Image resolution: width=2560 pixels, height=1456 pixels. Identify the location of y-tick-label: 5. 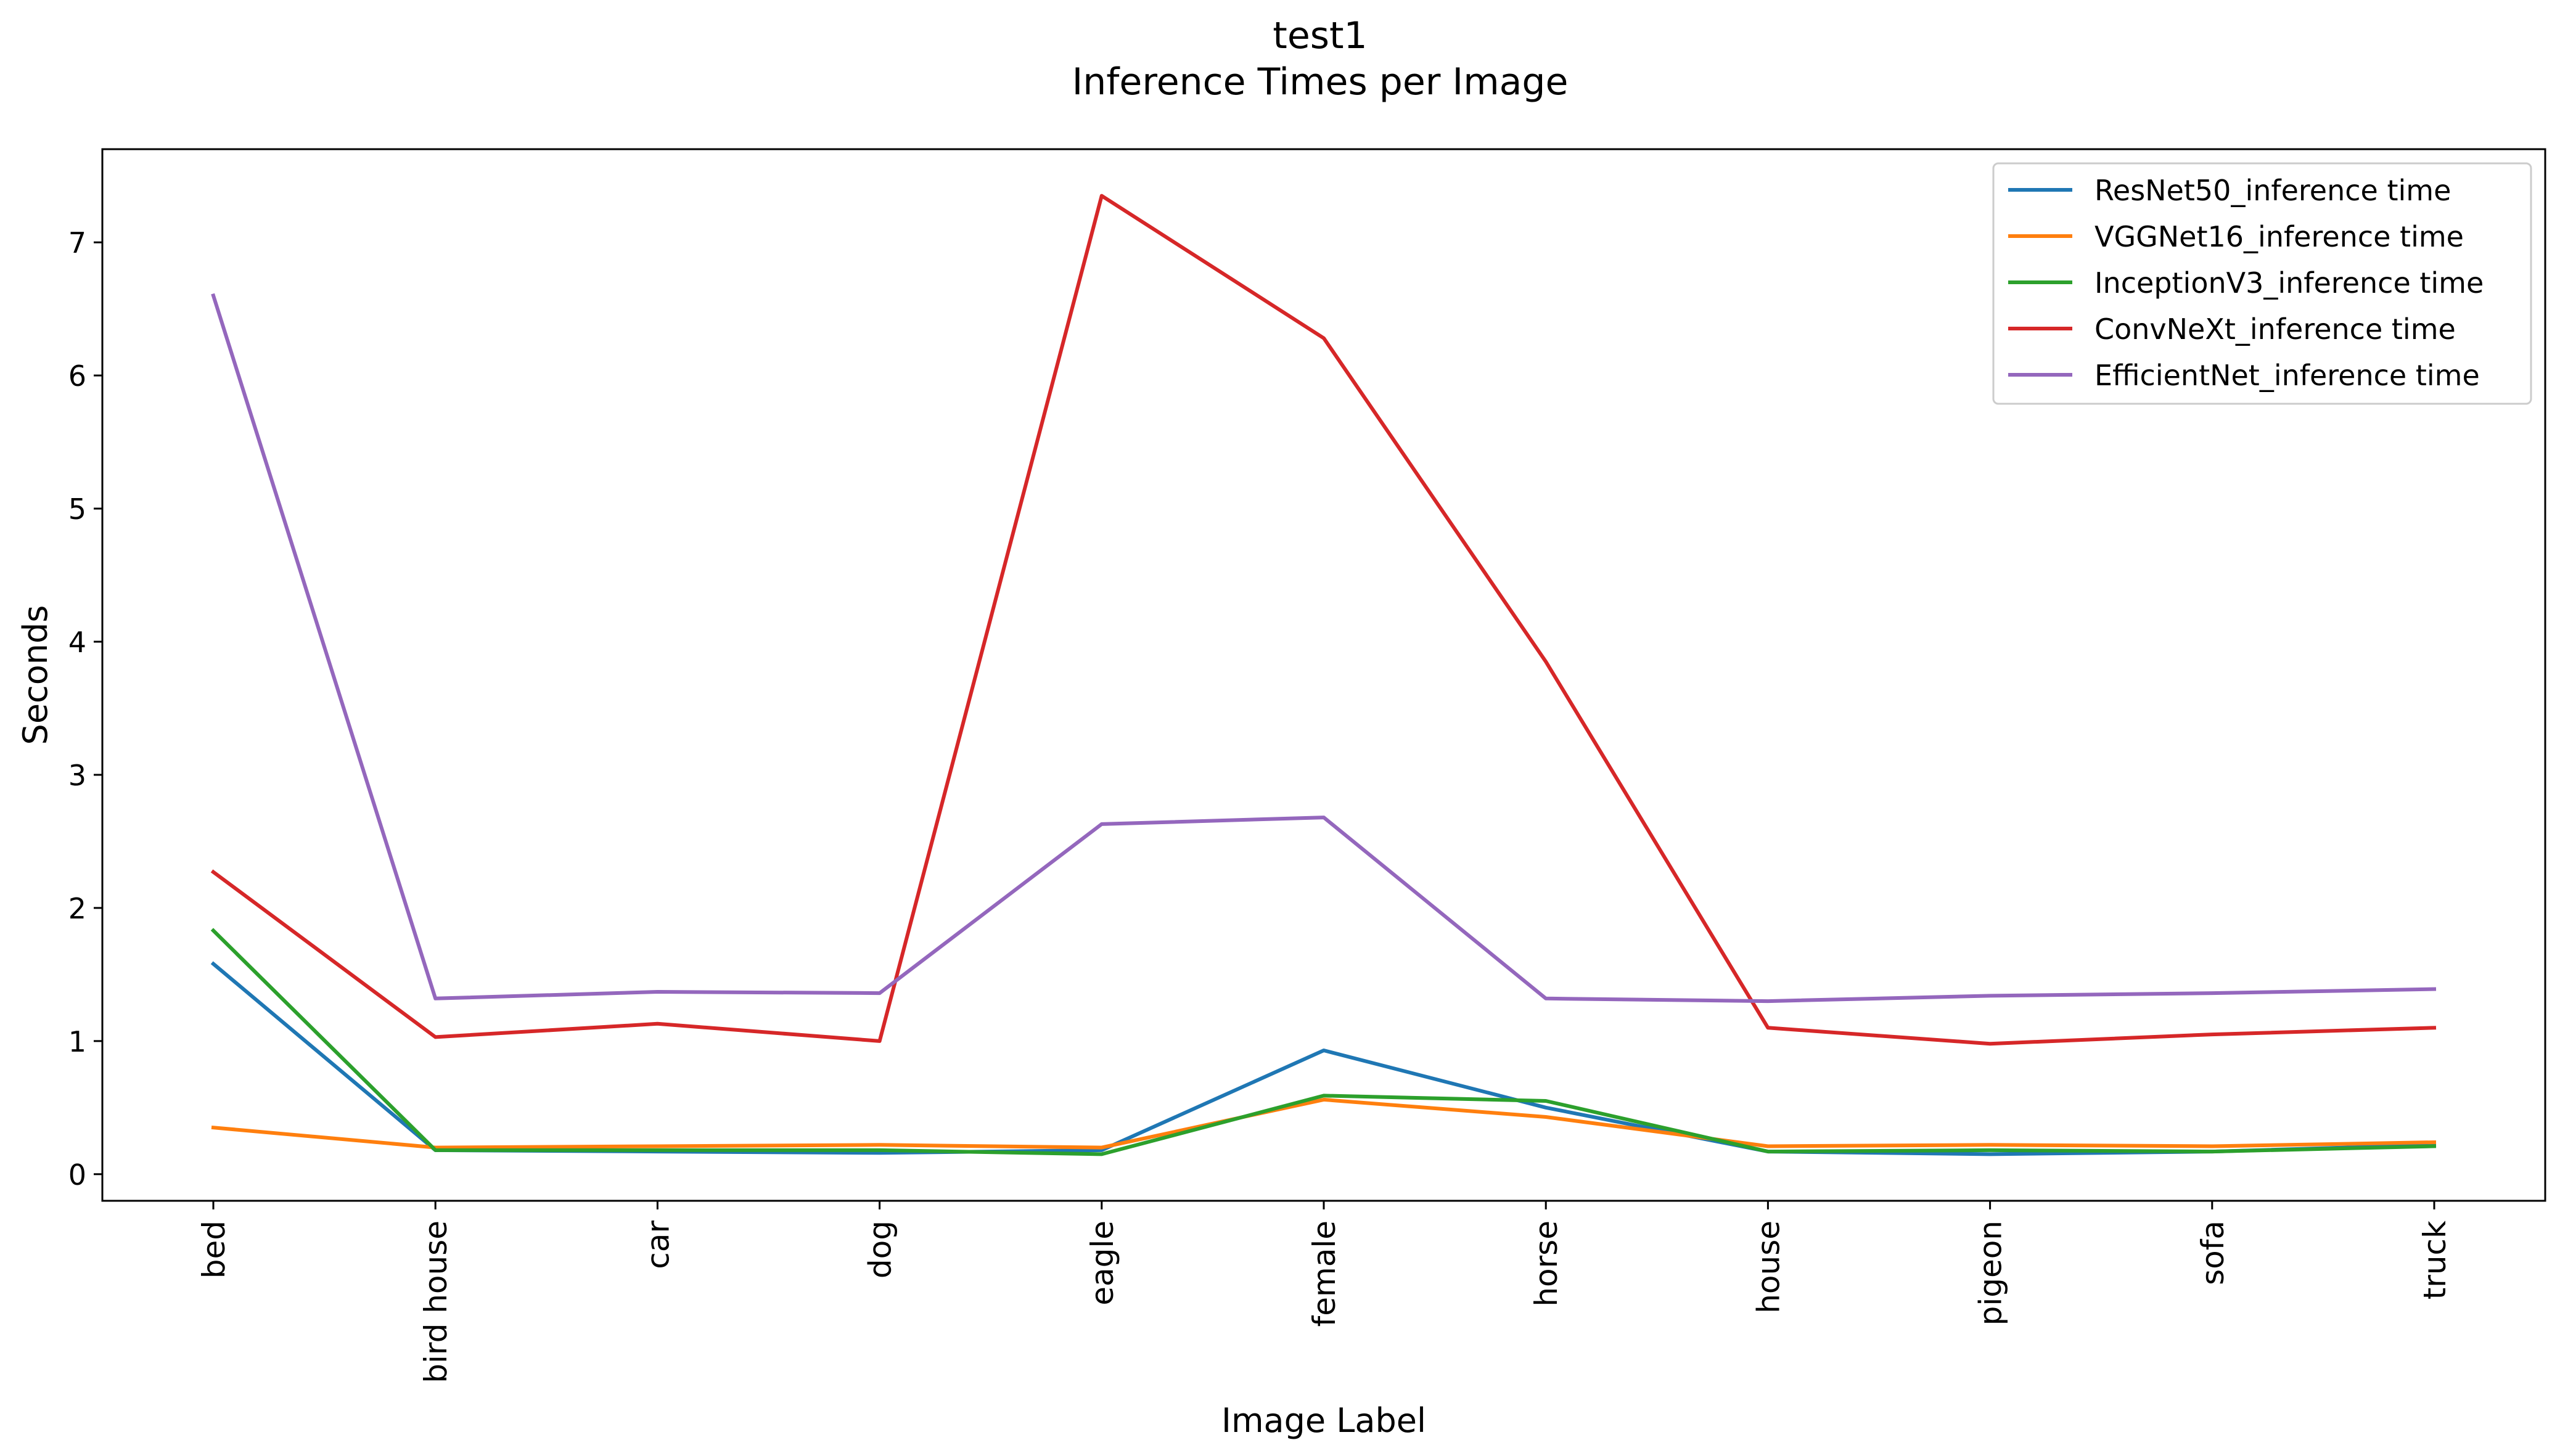
(77, 510).